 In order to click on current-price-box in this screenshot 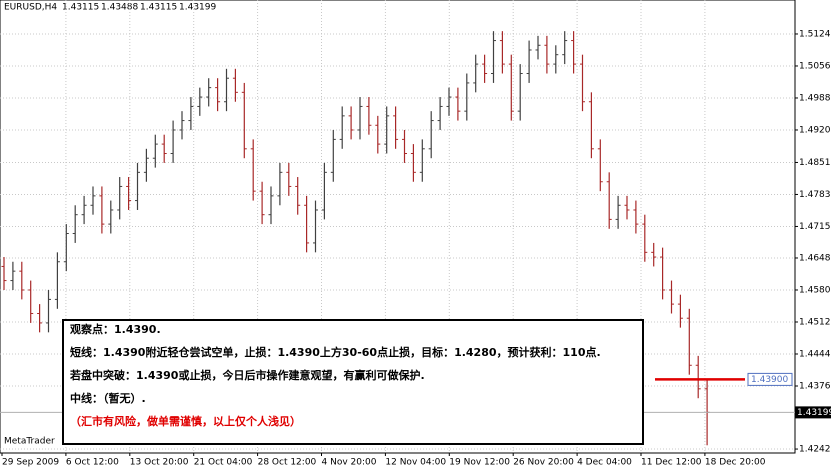, I will do `click(813, 412)`.